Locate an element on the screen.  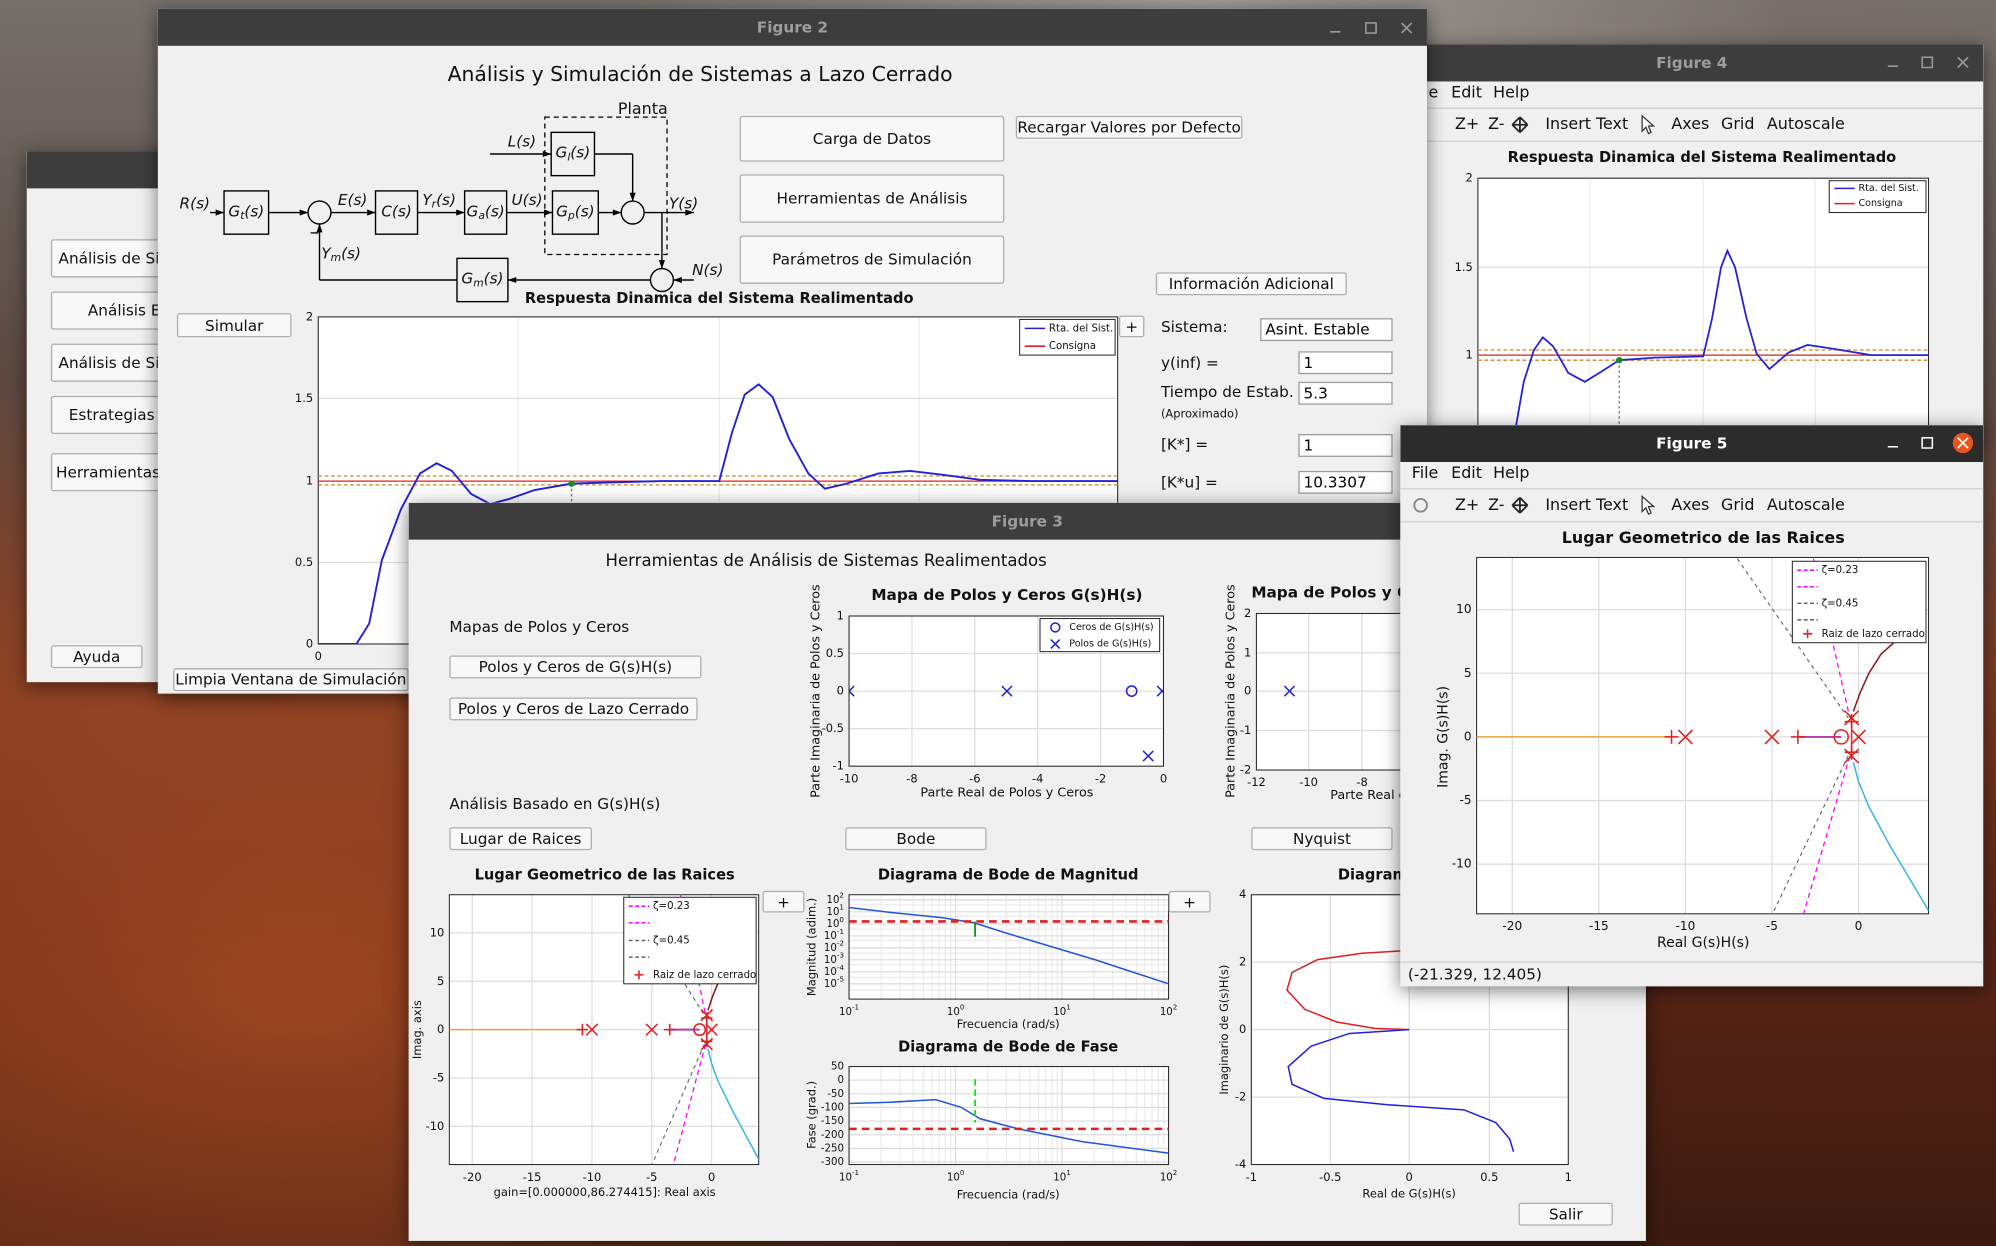
button: Carga de Datos is located at coordinates (872, 138).